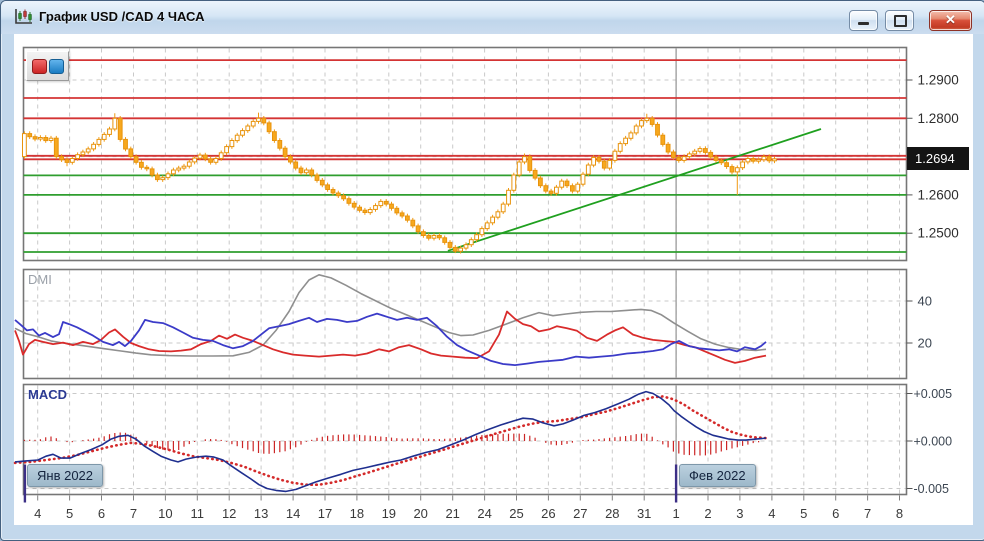 The height and width of the screenshot is (541, 984). I want to click on maximize-icon, so click(900, 21).